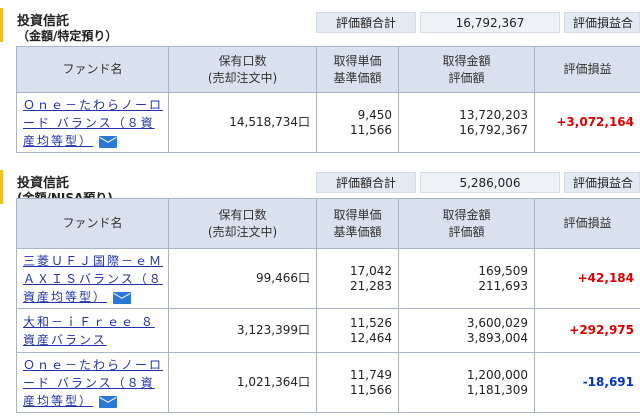  I want to click on fund-name-cell: 大和－ｉＦｒｅｅ ８資産バランス, so click(92, 330).